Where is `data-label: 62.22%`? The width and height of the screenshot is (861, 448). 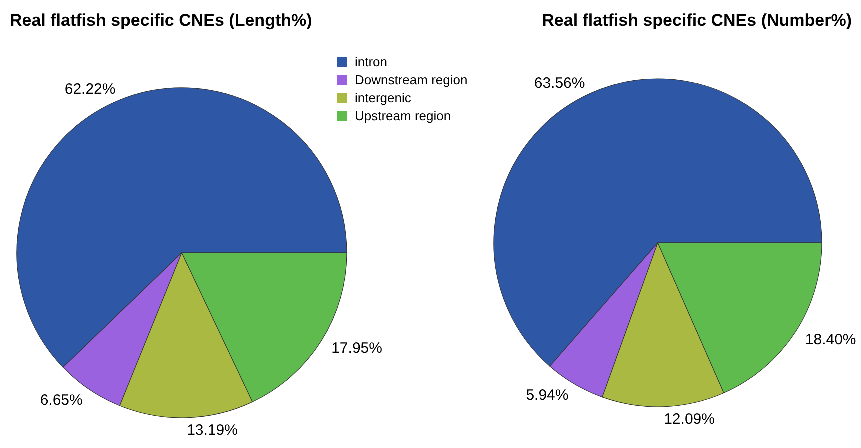
data-label: 62.22% is located at coordinates (90, 89).